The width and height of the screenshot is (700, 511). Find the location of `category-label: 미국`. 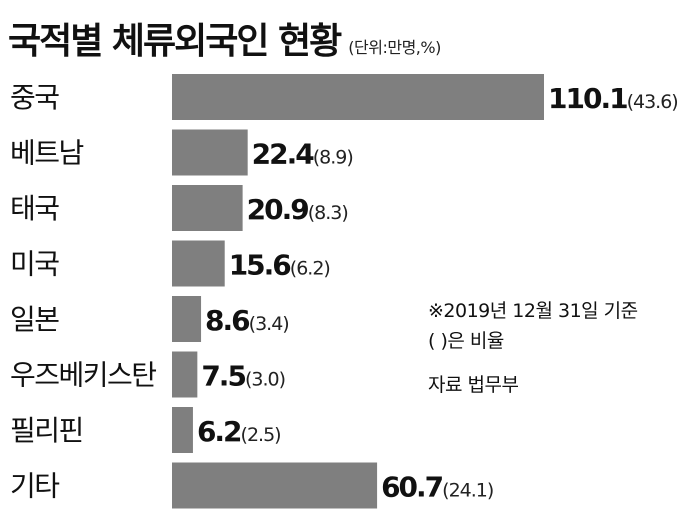

category-label: 미국 is located at coordinates (34, 264).